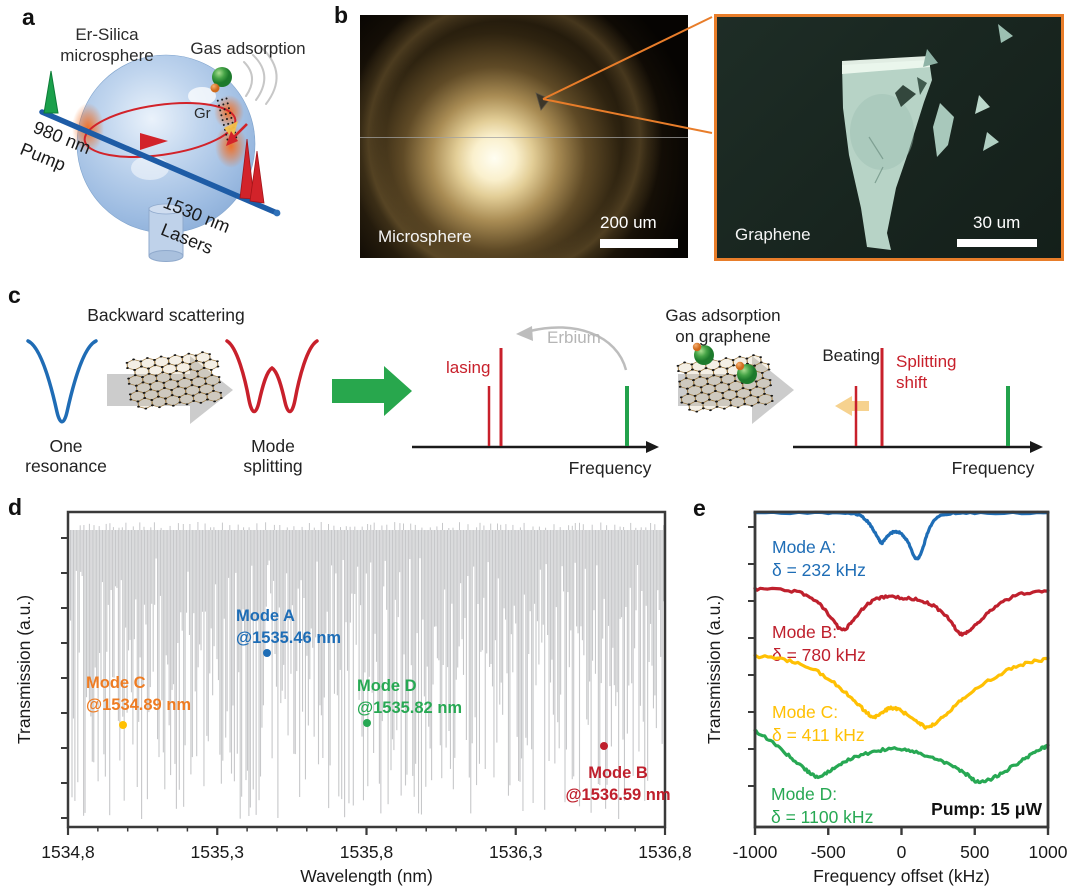 The image size is (1080, 886). I want to click on series-splitting-label: δ = 1100 kHz, so click(822, 817).